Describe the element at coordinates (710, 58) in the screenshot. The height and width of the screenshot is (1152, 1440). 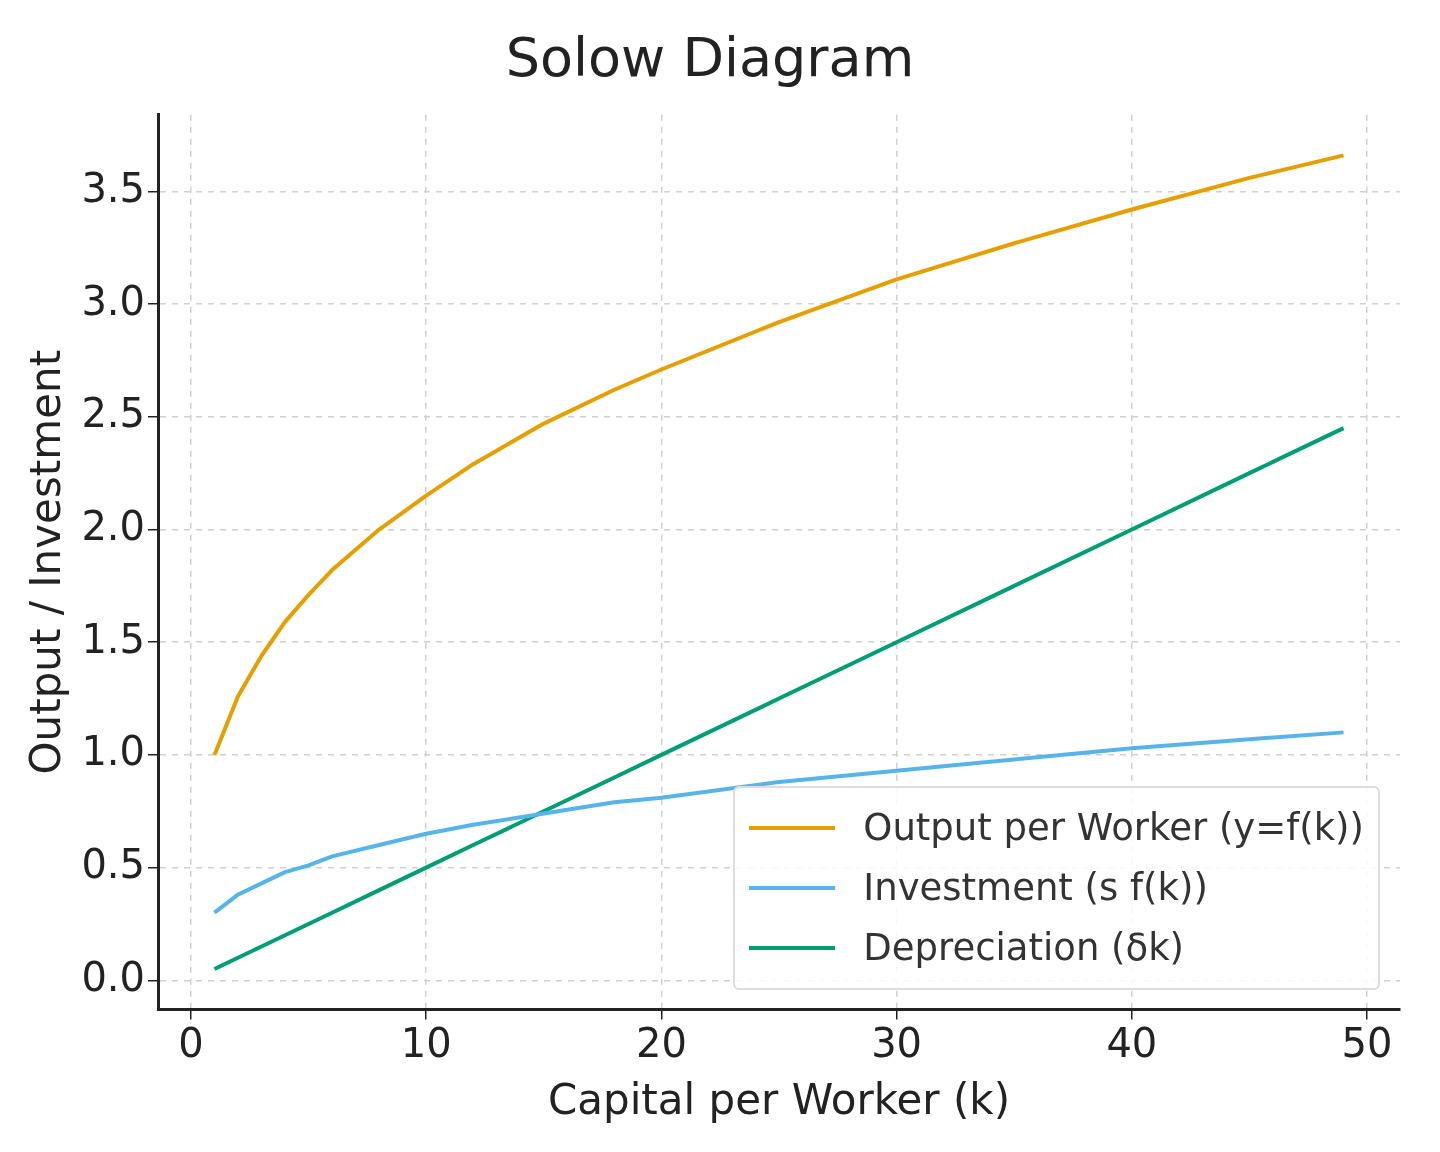
I see `chart-title: Solow Diagram` at that location.